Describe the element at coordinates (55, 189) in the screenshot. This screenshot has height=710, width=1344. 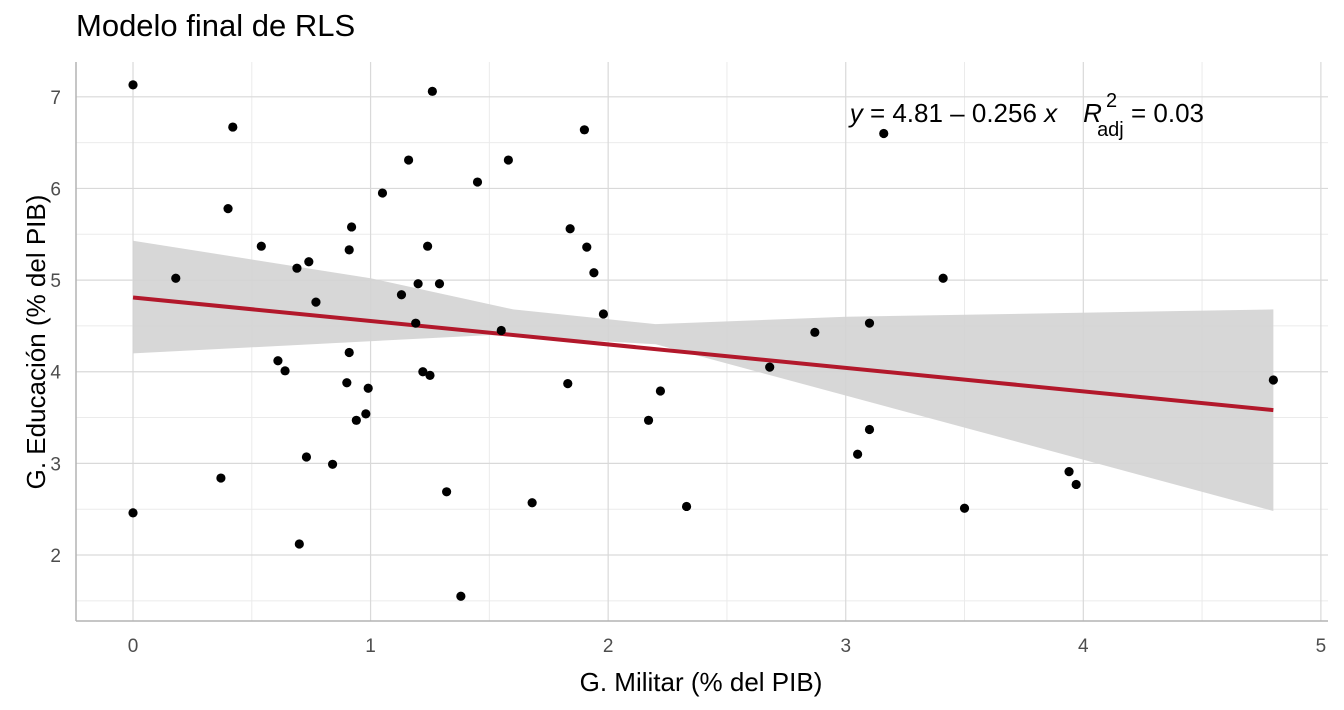
I see `y-tick-label: 6` at that location.